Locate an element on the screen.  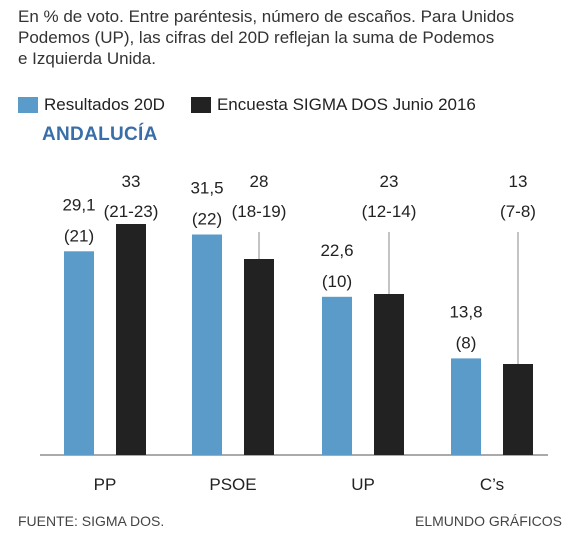
data-label-results-value: 31,5 is located at coordinates (206, 188).